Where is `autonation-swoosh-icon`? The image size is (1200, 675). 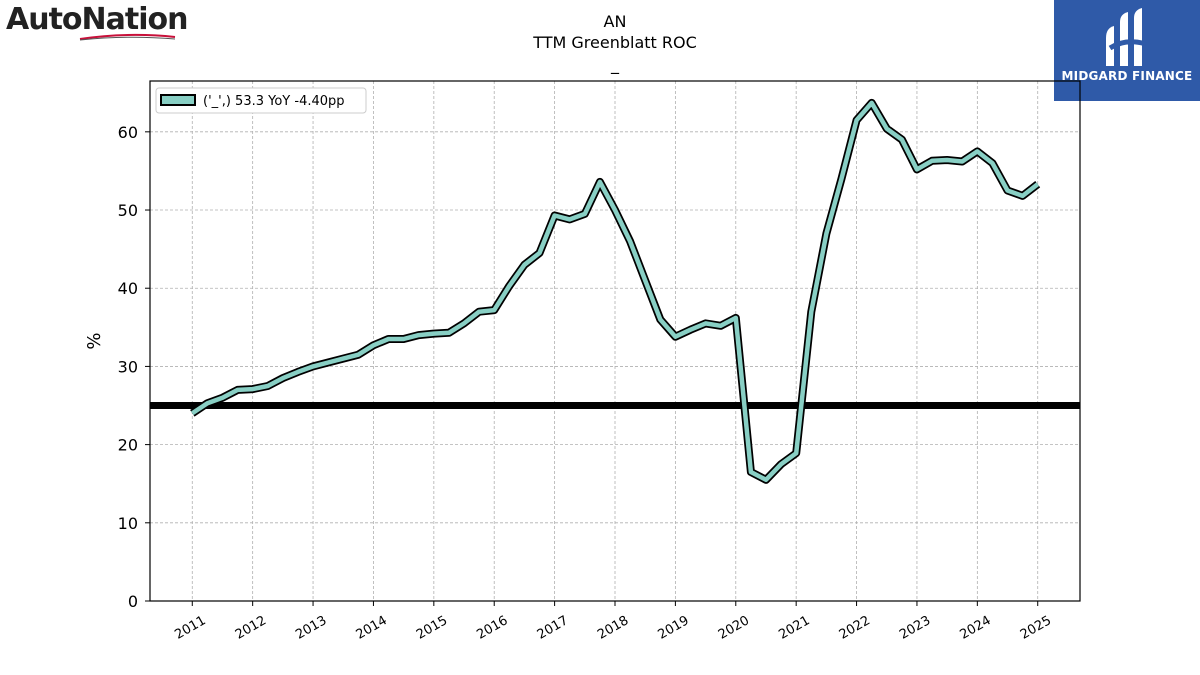 autonation-swoosh-icon is located at coordinates (127, 37).